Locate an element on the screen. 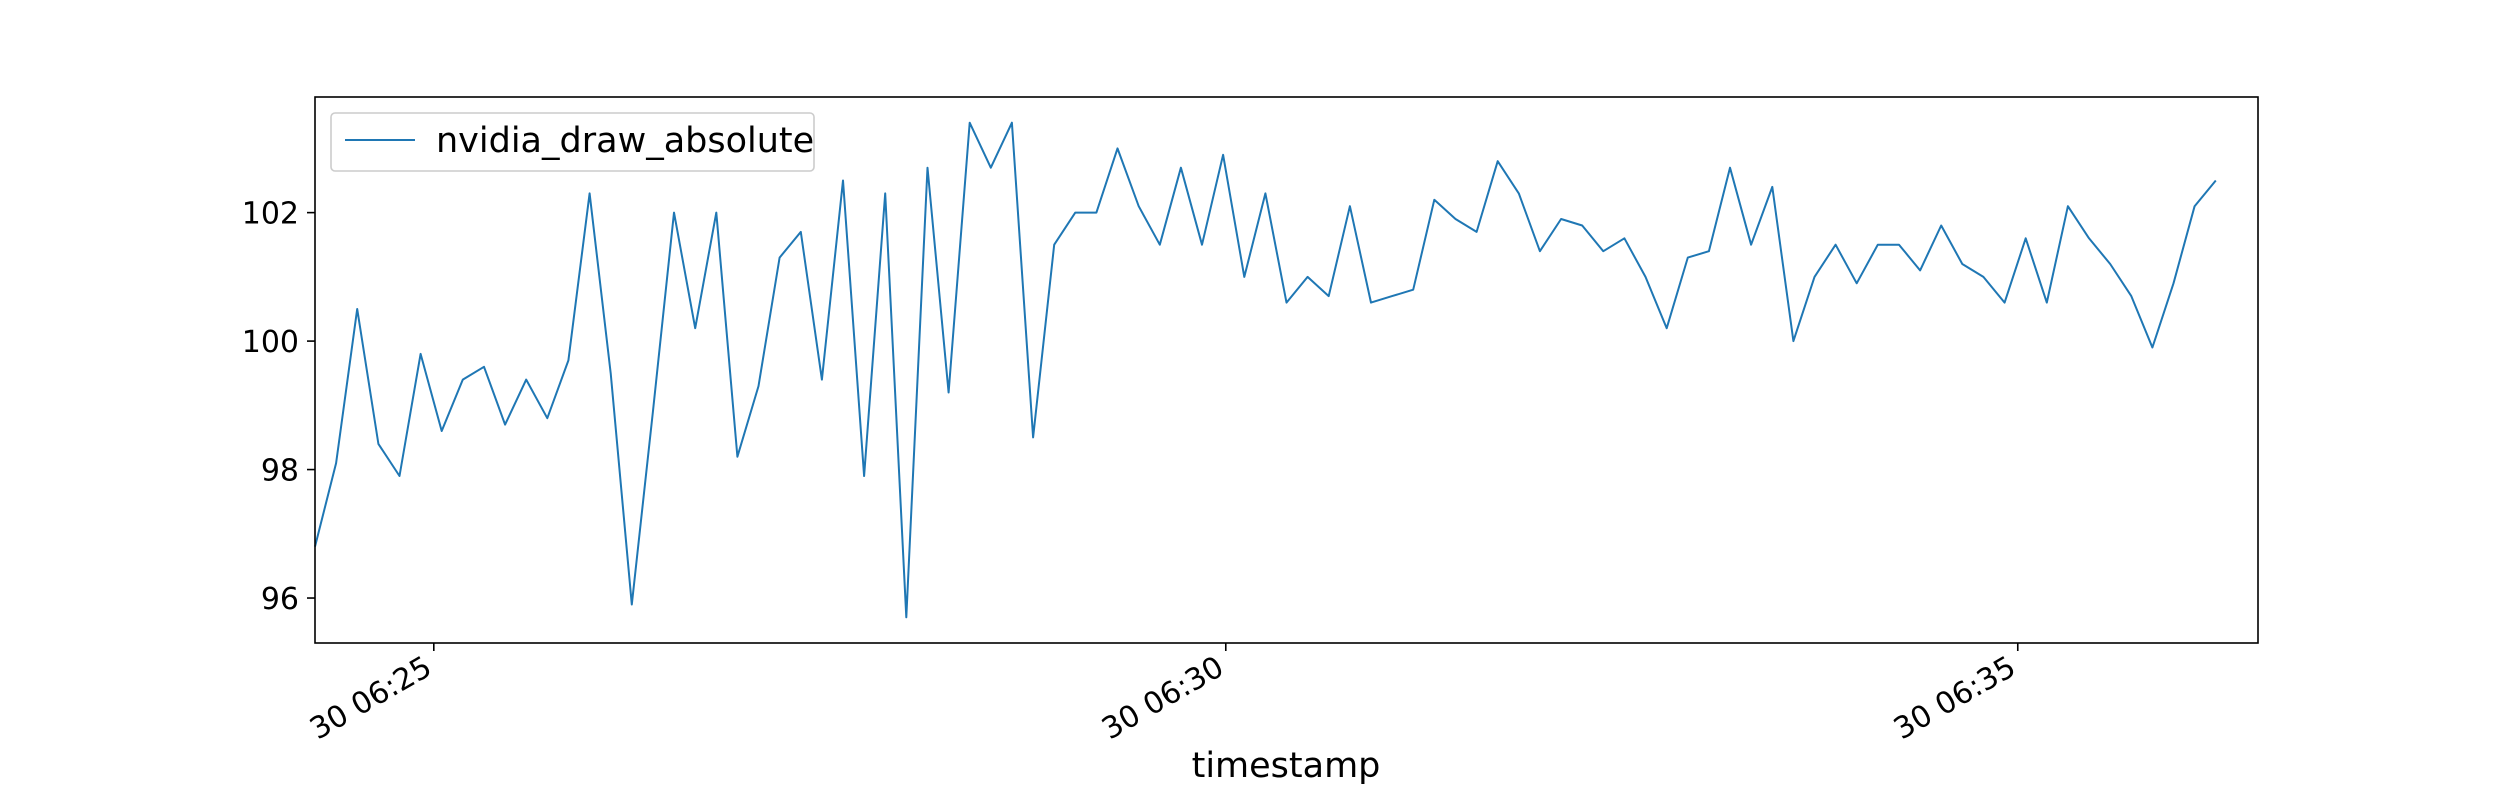 Image resolution: width=2500 pixels, height=800 pixels. y-tick-label: 100 is located at coordinates (270, 342).